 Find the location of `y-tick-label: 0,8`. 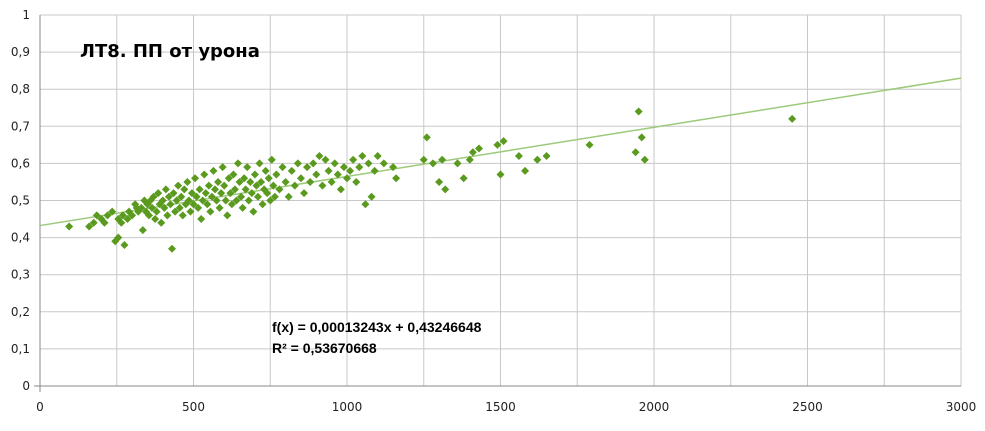

y-tick-label: 0,8 is located at coordinates (20, 89).